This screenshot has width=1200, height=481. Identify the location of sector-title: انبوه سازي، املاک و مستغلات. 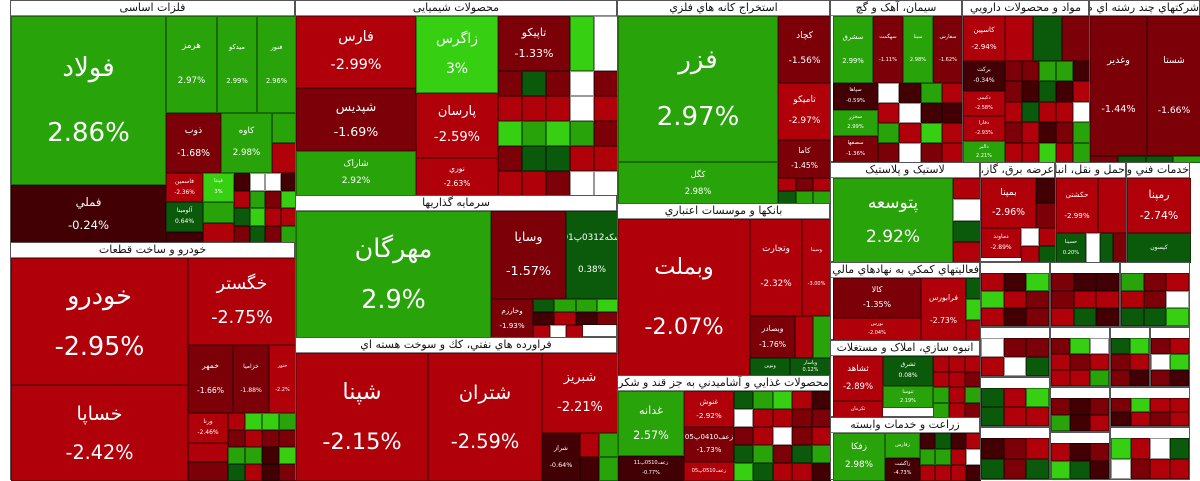
(905, 348).